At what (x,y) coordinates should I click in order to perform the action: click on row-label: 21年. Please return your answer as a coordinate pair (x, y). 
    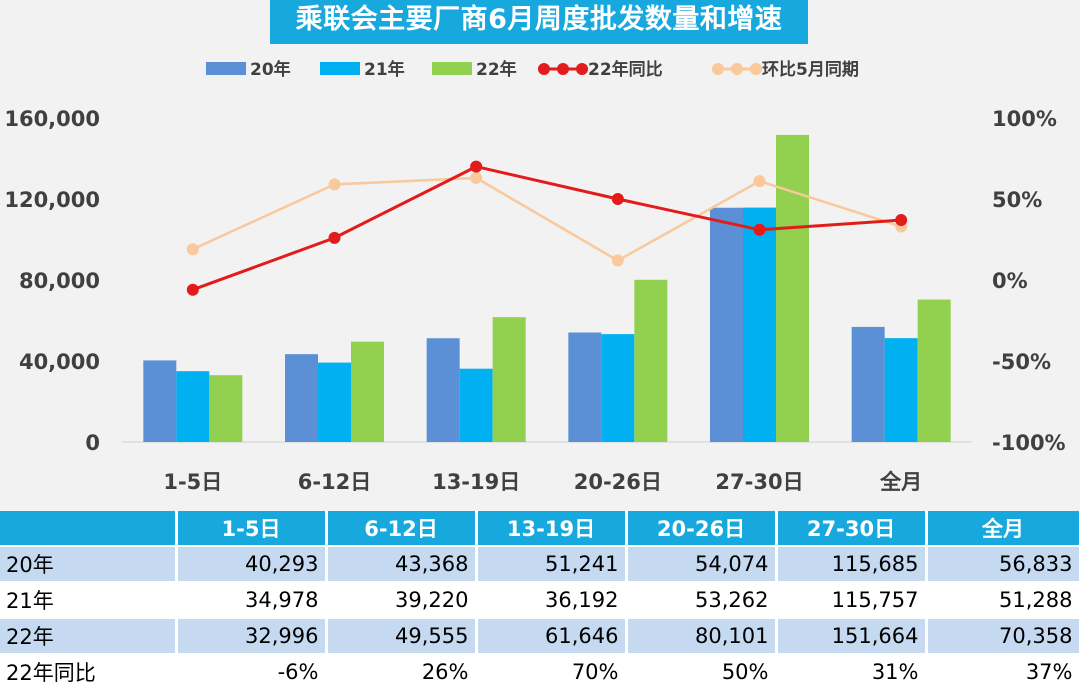
    Looking at the image, I should click on (89, 600).